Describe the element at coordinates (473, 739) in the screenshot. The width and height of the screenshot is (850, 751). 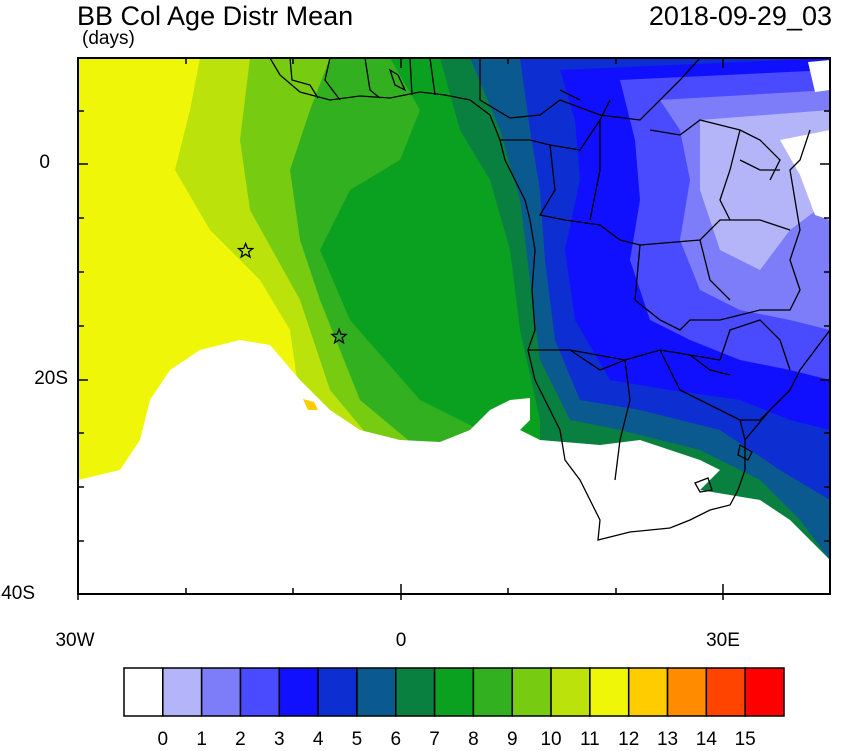
I see `colorbar-label: 8` at that location.